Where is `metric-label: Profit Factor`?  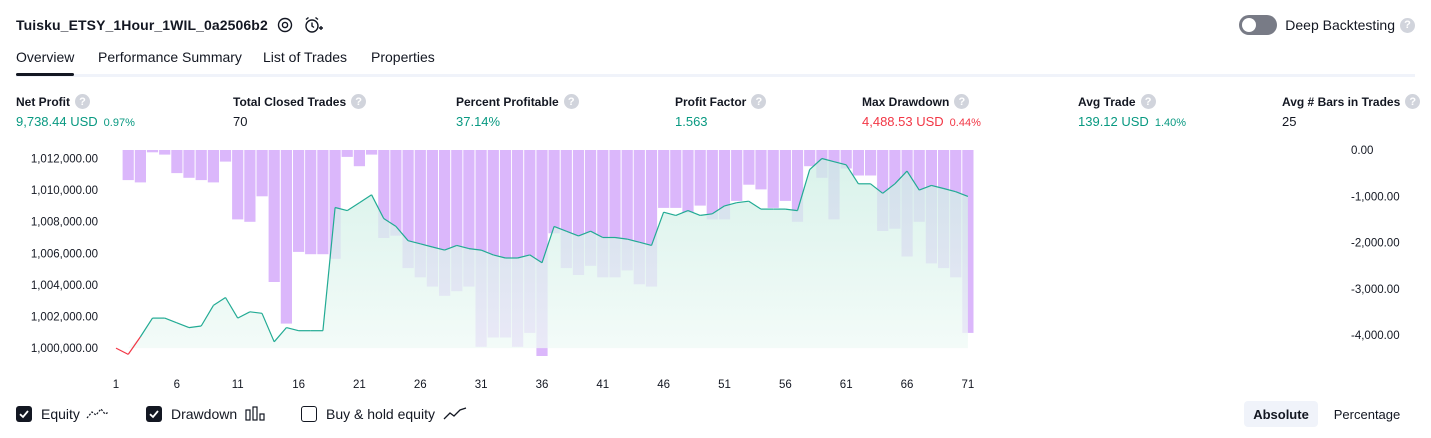 metric-label: Profit Factor is located at coordinates (711, 101).